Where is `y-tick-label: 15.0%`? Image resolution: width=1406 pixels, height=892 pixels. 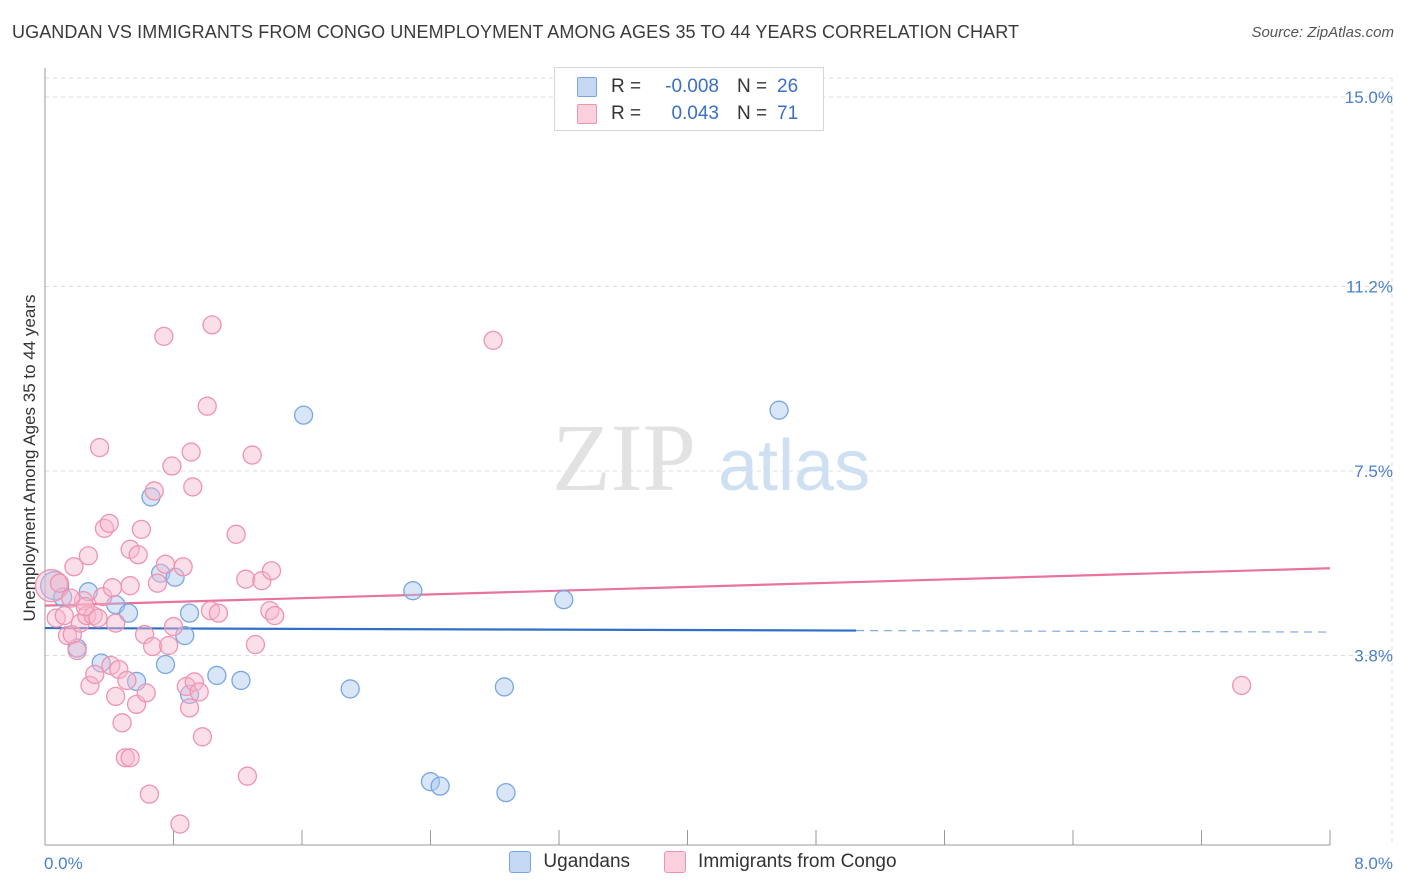 y-tick-label: 15.0% is located at coordinates (1369, 97).